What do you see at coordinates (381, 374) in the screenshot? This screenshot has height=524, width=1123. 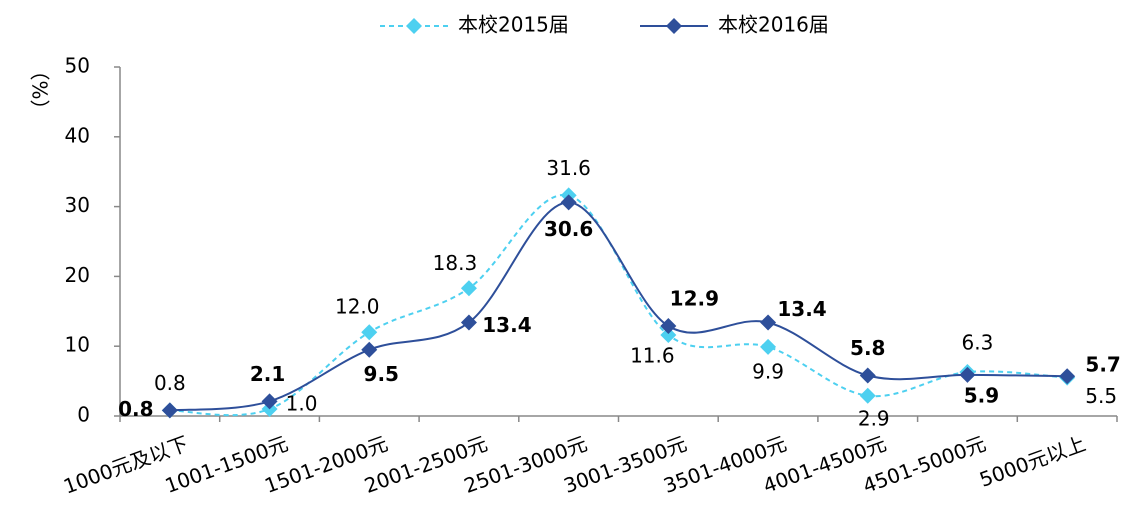 I see `data-label: 9.5` at bounding box center [381, 374].